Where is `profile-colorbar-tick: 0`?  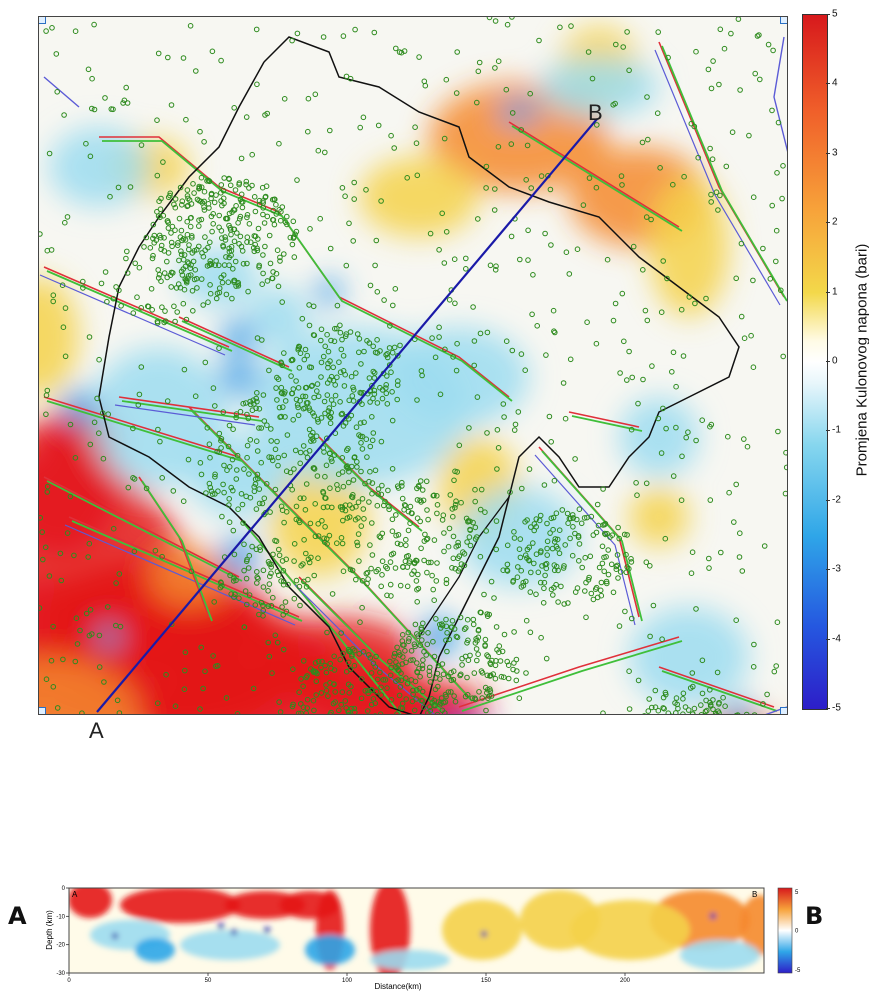
profile-colorbar-tick: 0 is located at coordinates (797, 932).